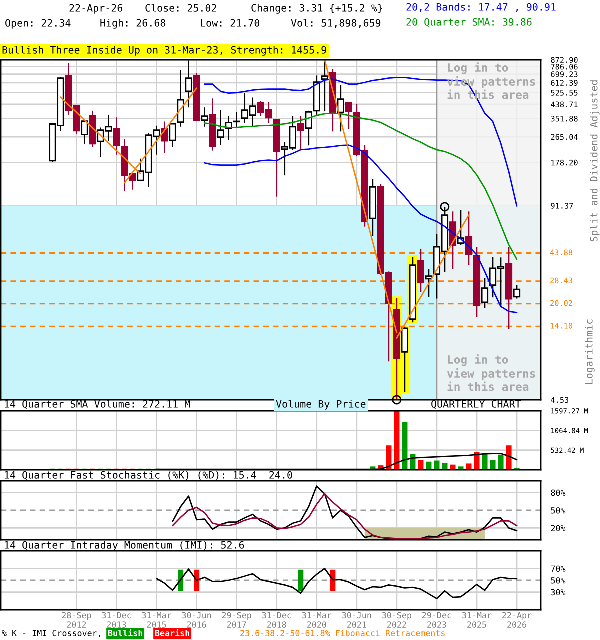 The image size is (600, 640). I want to click on chart-title: 14 Quarter Fast Stochastic (%K) (%D): 15.4 24.0, so click(148, 475).